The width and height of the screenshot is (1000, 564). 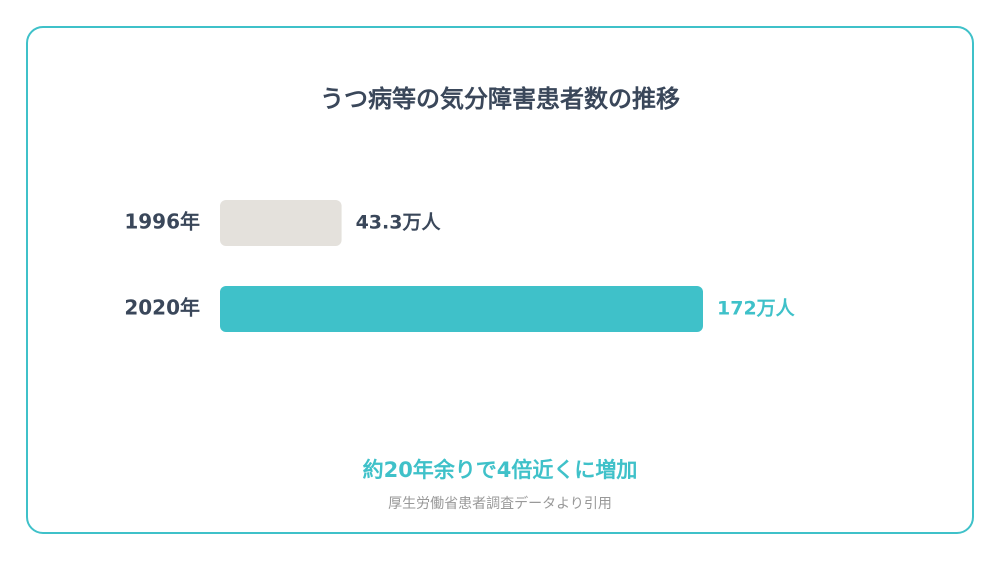 What do you see at coordinates (162, 308) in the screenshot?
I see `category-label: 2020年` at bounding box center [162, 308].